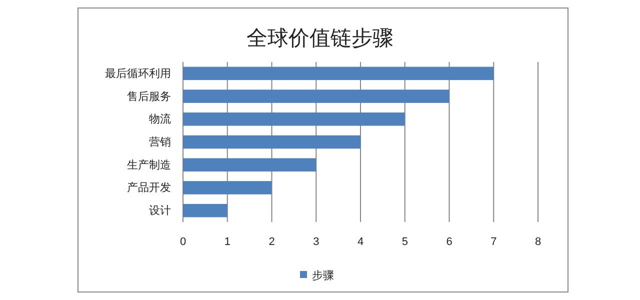  What do you see at coordinates (149, 165) in the screenshot?
I see `y-tick-label: 生产制造` at bounding box center [149, 165].